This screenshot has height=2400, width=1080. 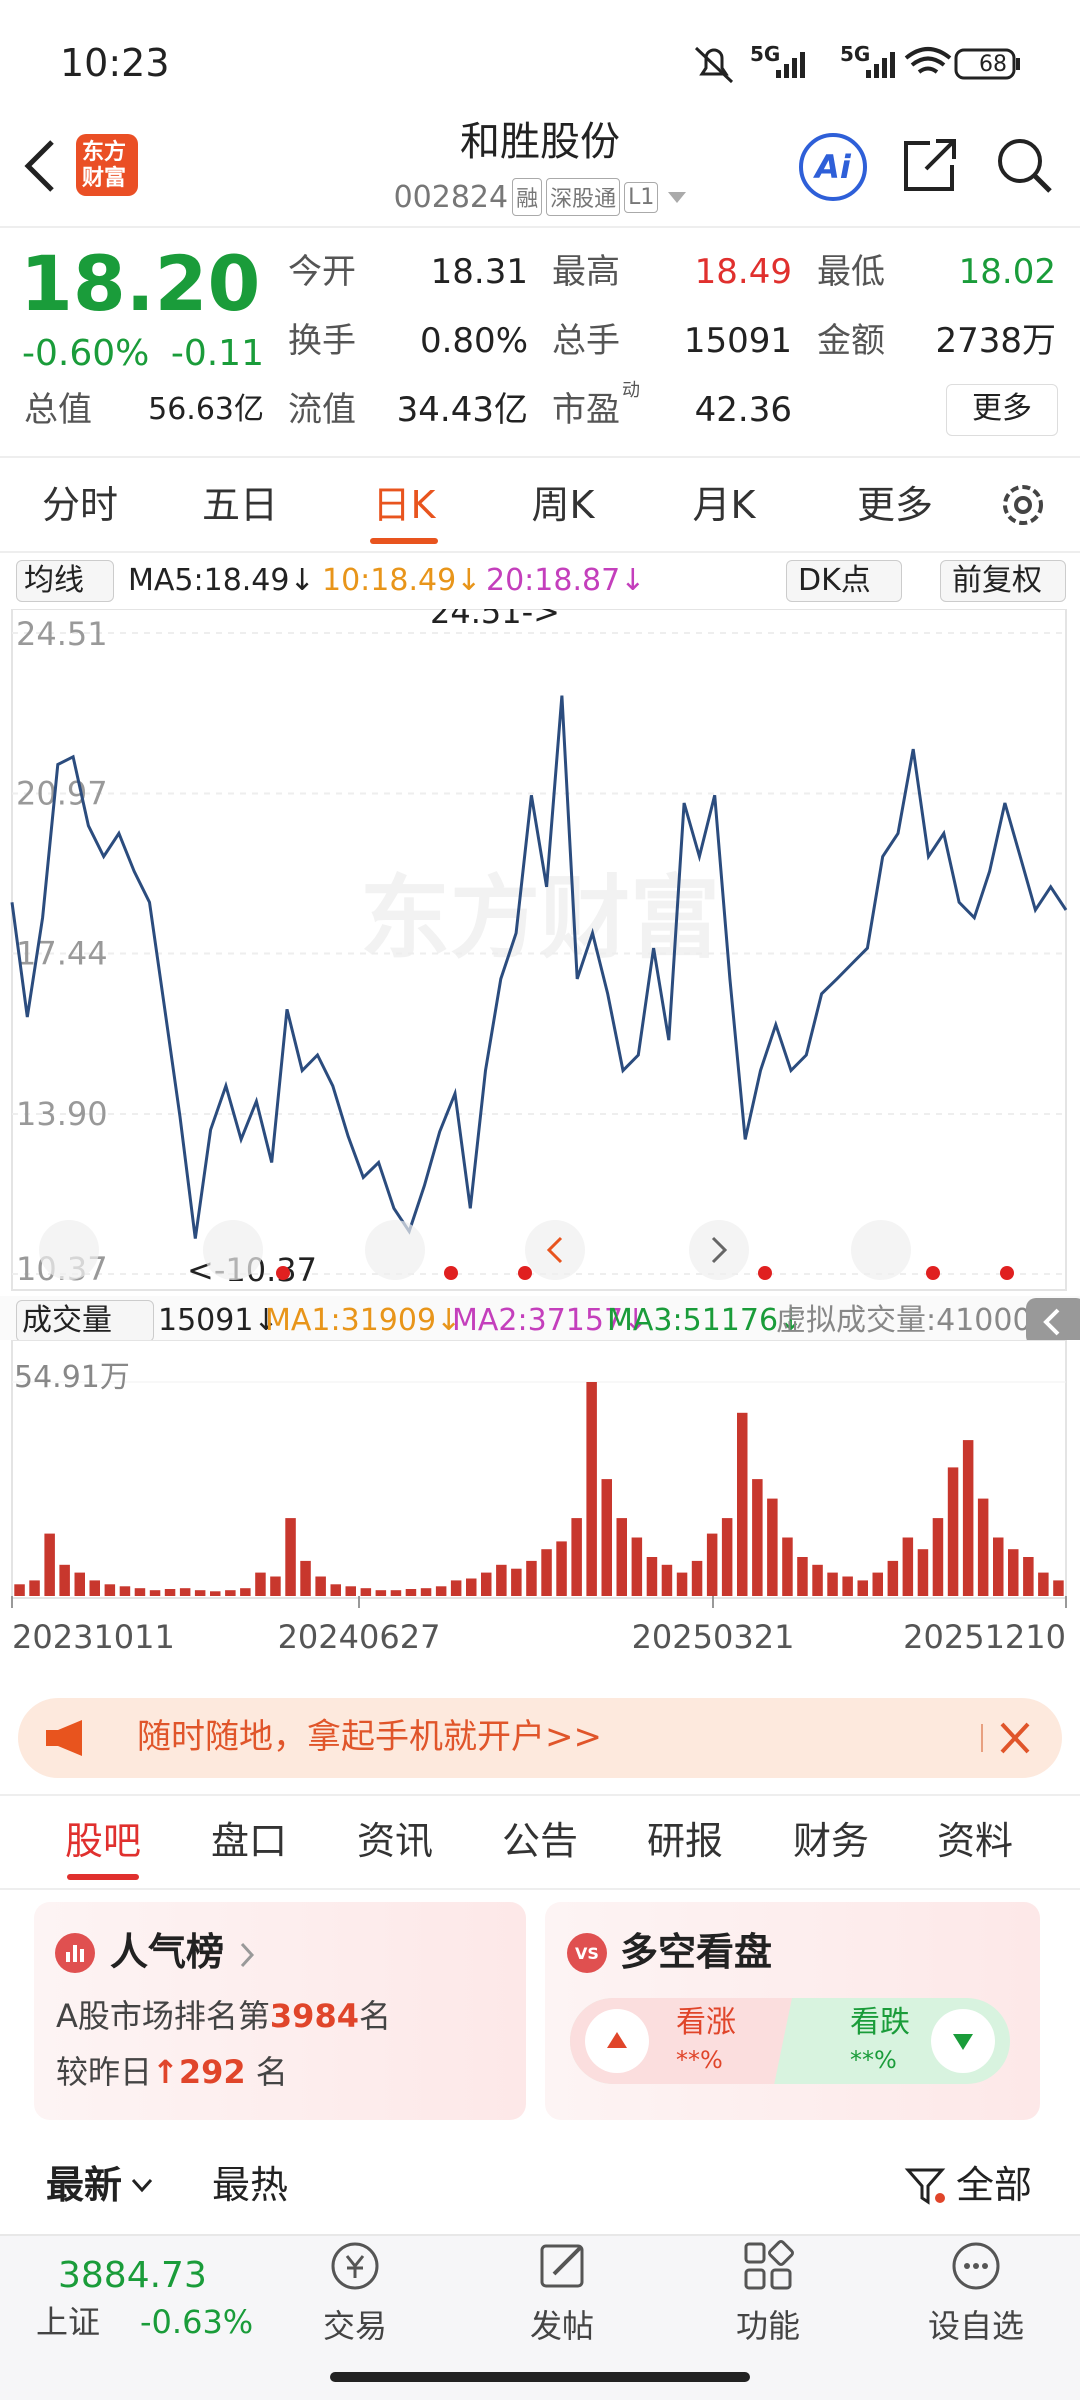 What do you see at coordinates (363, 1320) in the screenshot?
I see `vol-ma1: MA1:31909↓` at bounding box center [363, 1320].